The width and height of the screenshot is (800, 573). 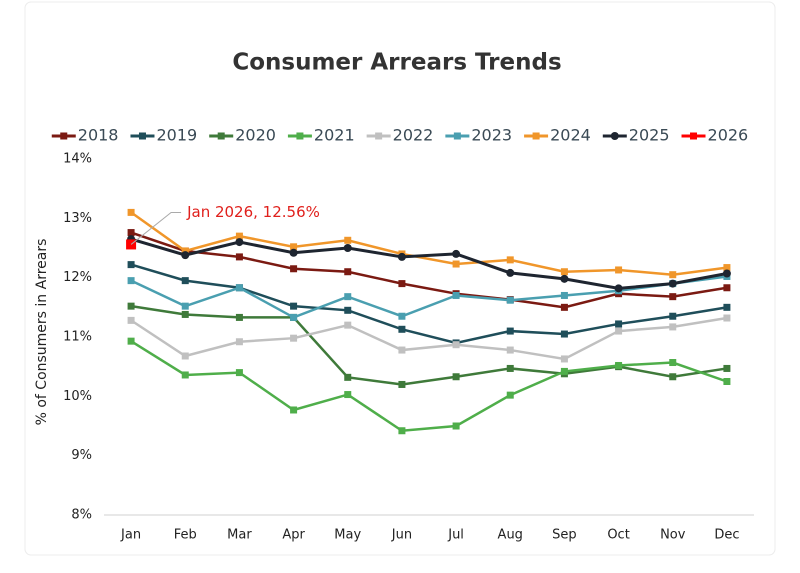 I want to click on legend-label: 2025, so click(x=649, y=135).